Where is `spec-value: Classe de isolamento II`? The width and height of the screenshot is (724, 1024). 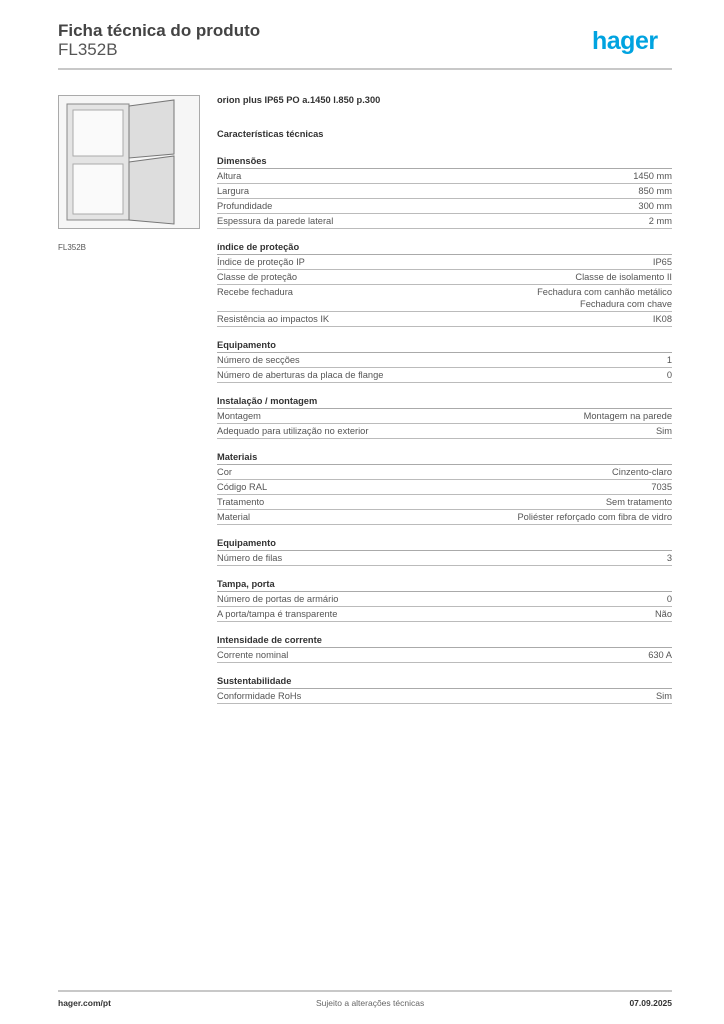 spec-value: Classe de isolamento II is located at coordinates (623, 277).